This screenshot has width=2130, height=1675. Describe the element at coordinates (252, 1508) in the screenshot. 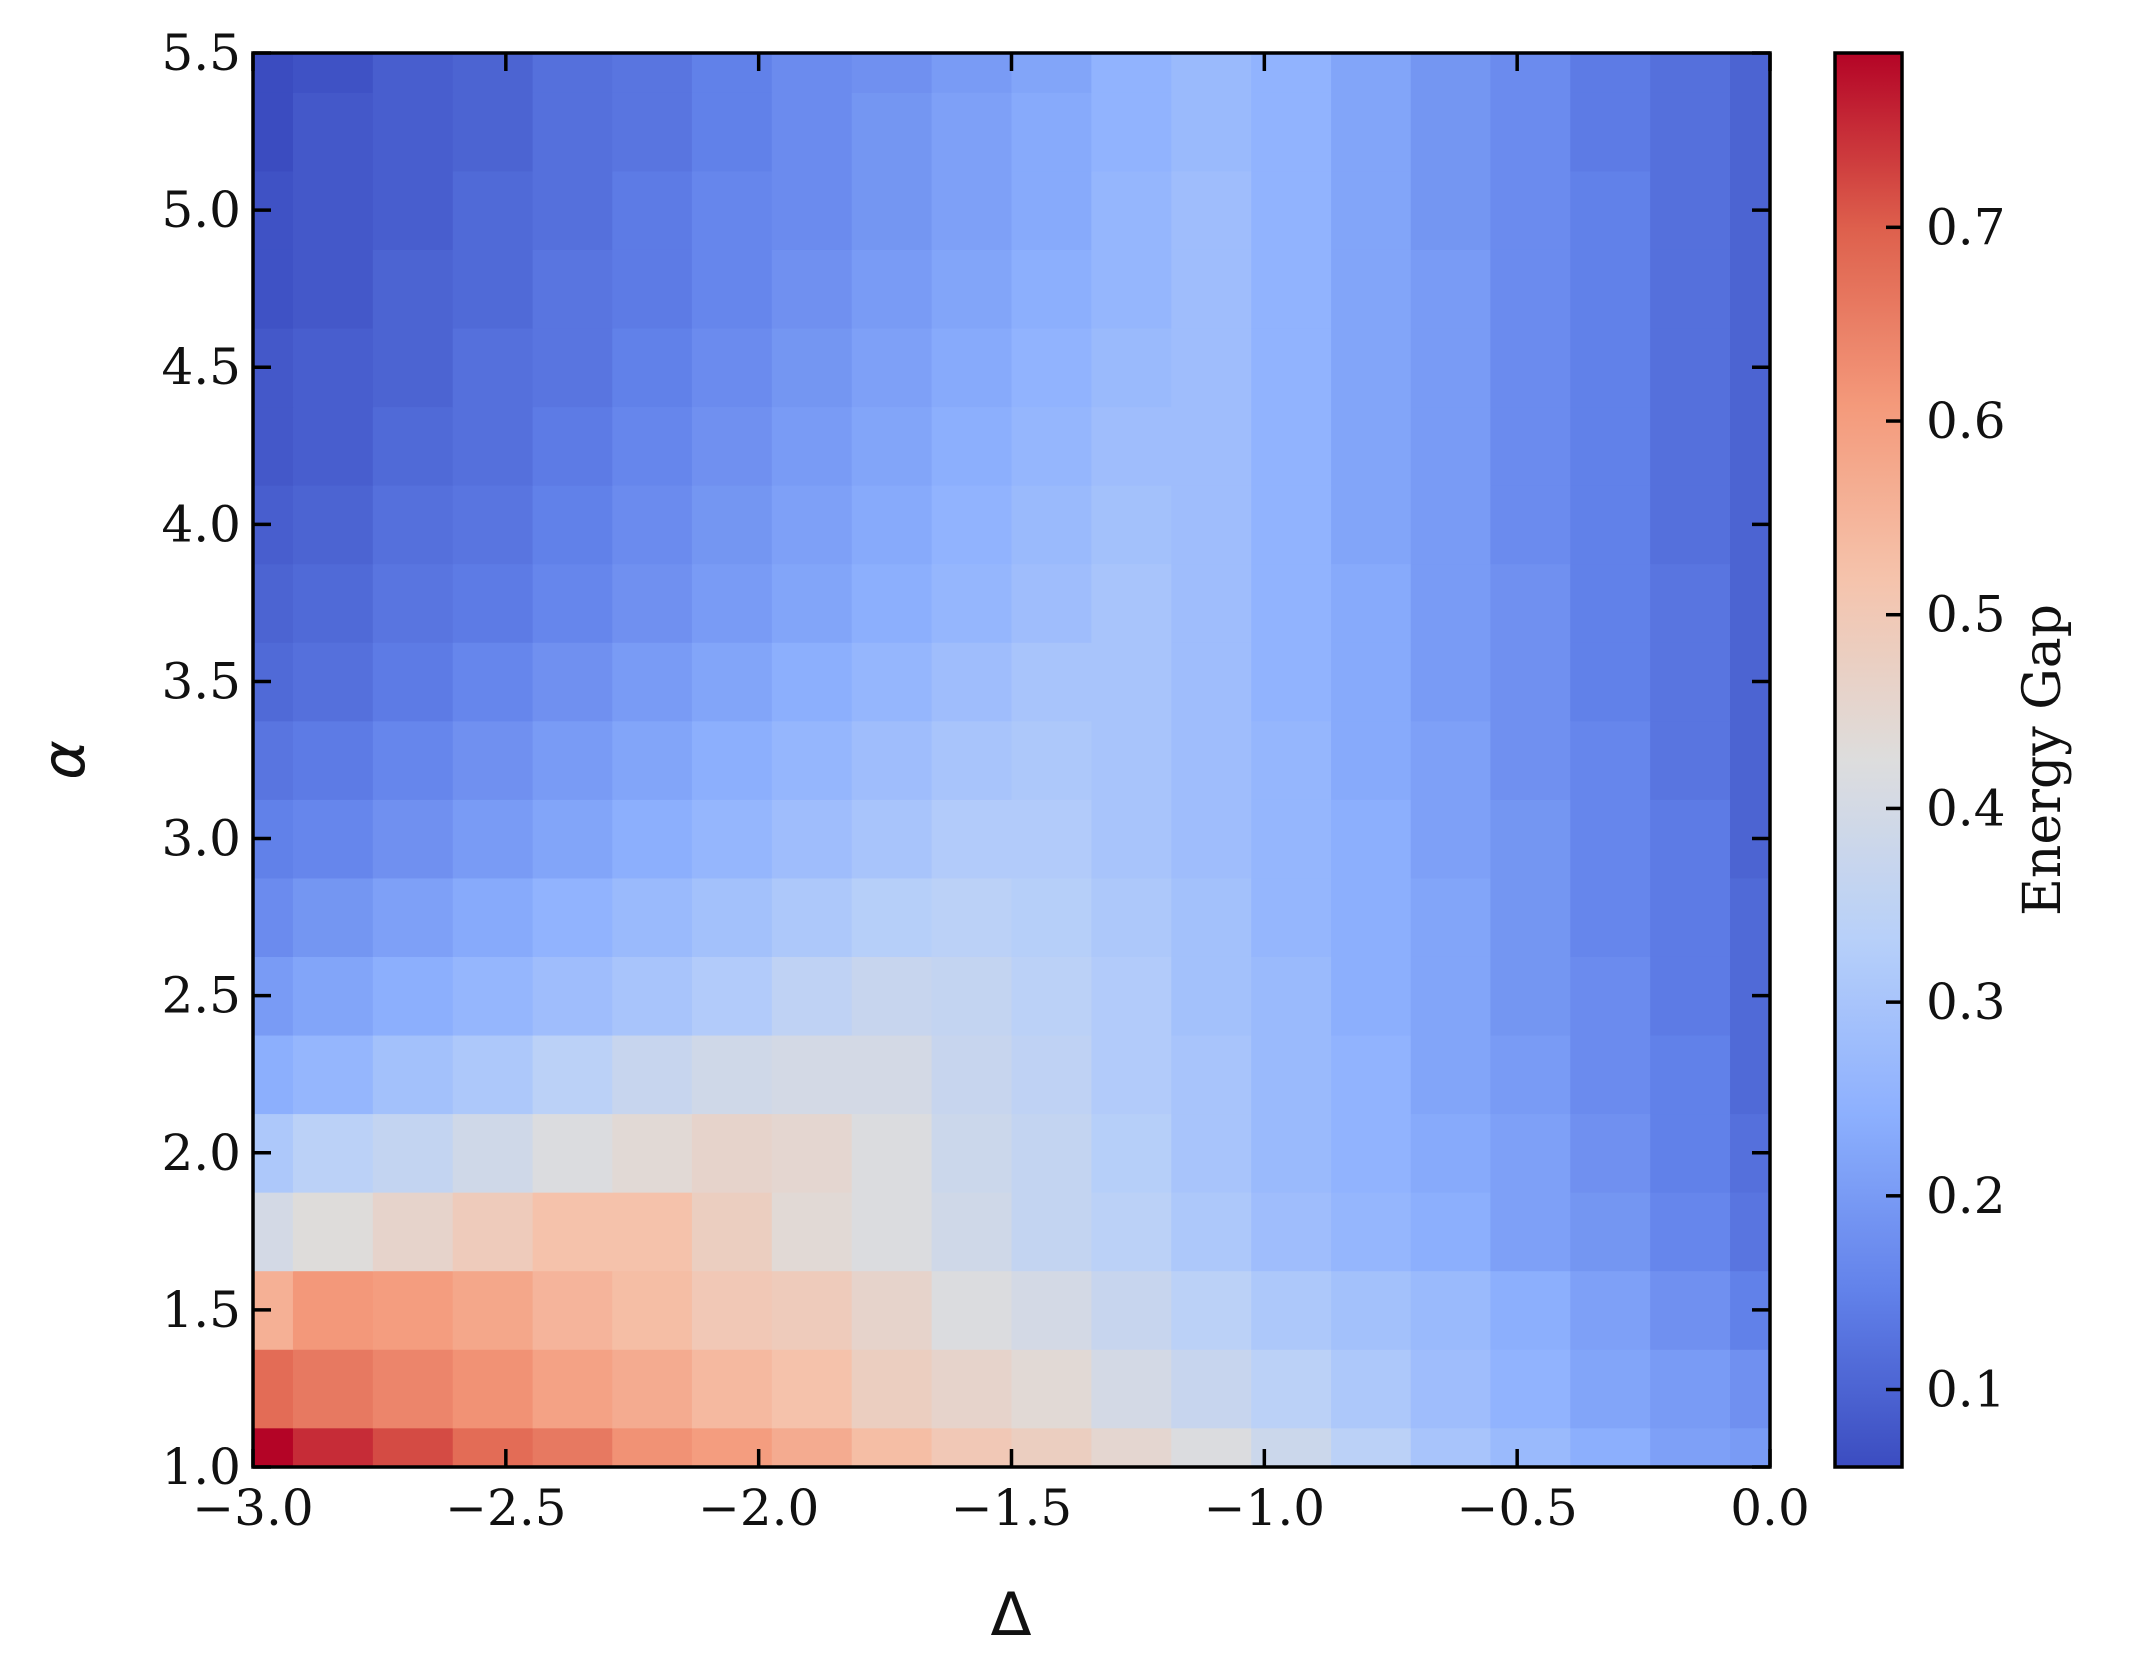

I see `x-tick-label: −3.0` at that location.